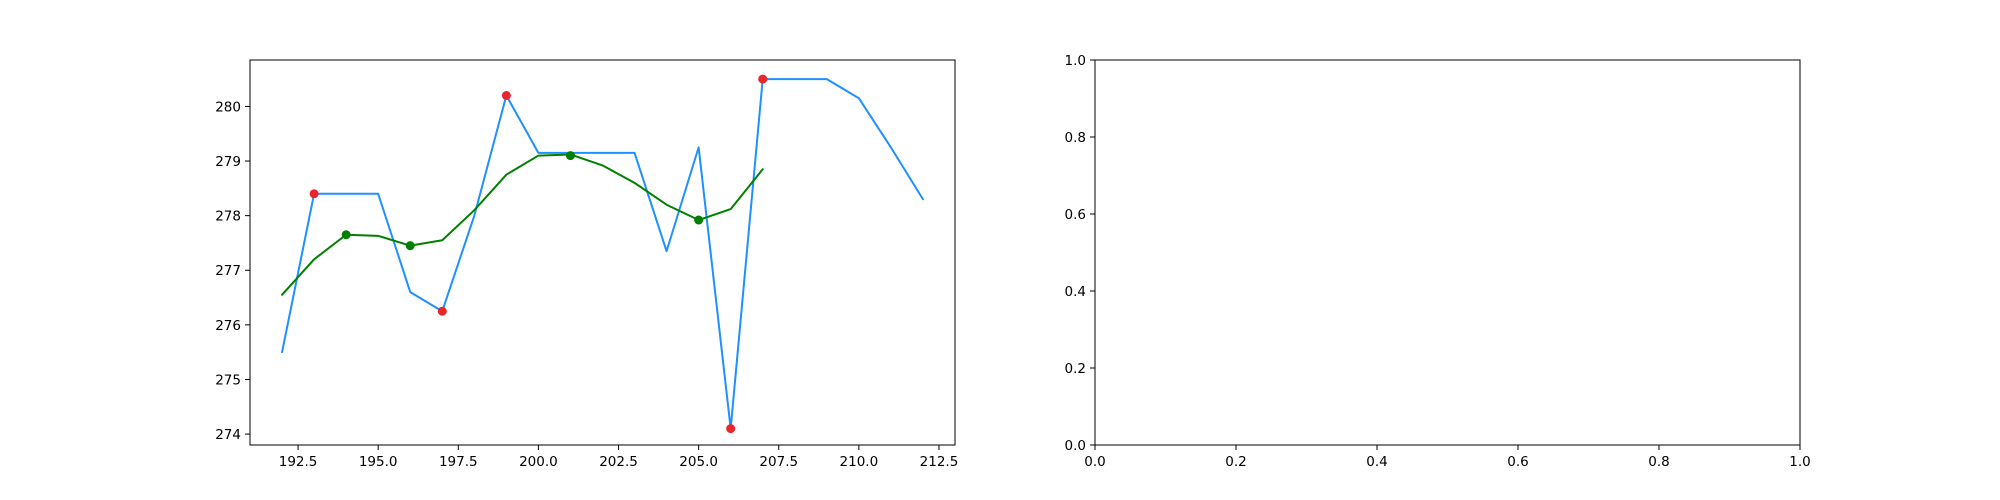 The width and height of the screenshot is (2000, 500). I want to click on right-y-axis: 0.0 0.2 0.4 0.6 0.8 1.0, so click(1080, 253).